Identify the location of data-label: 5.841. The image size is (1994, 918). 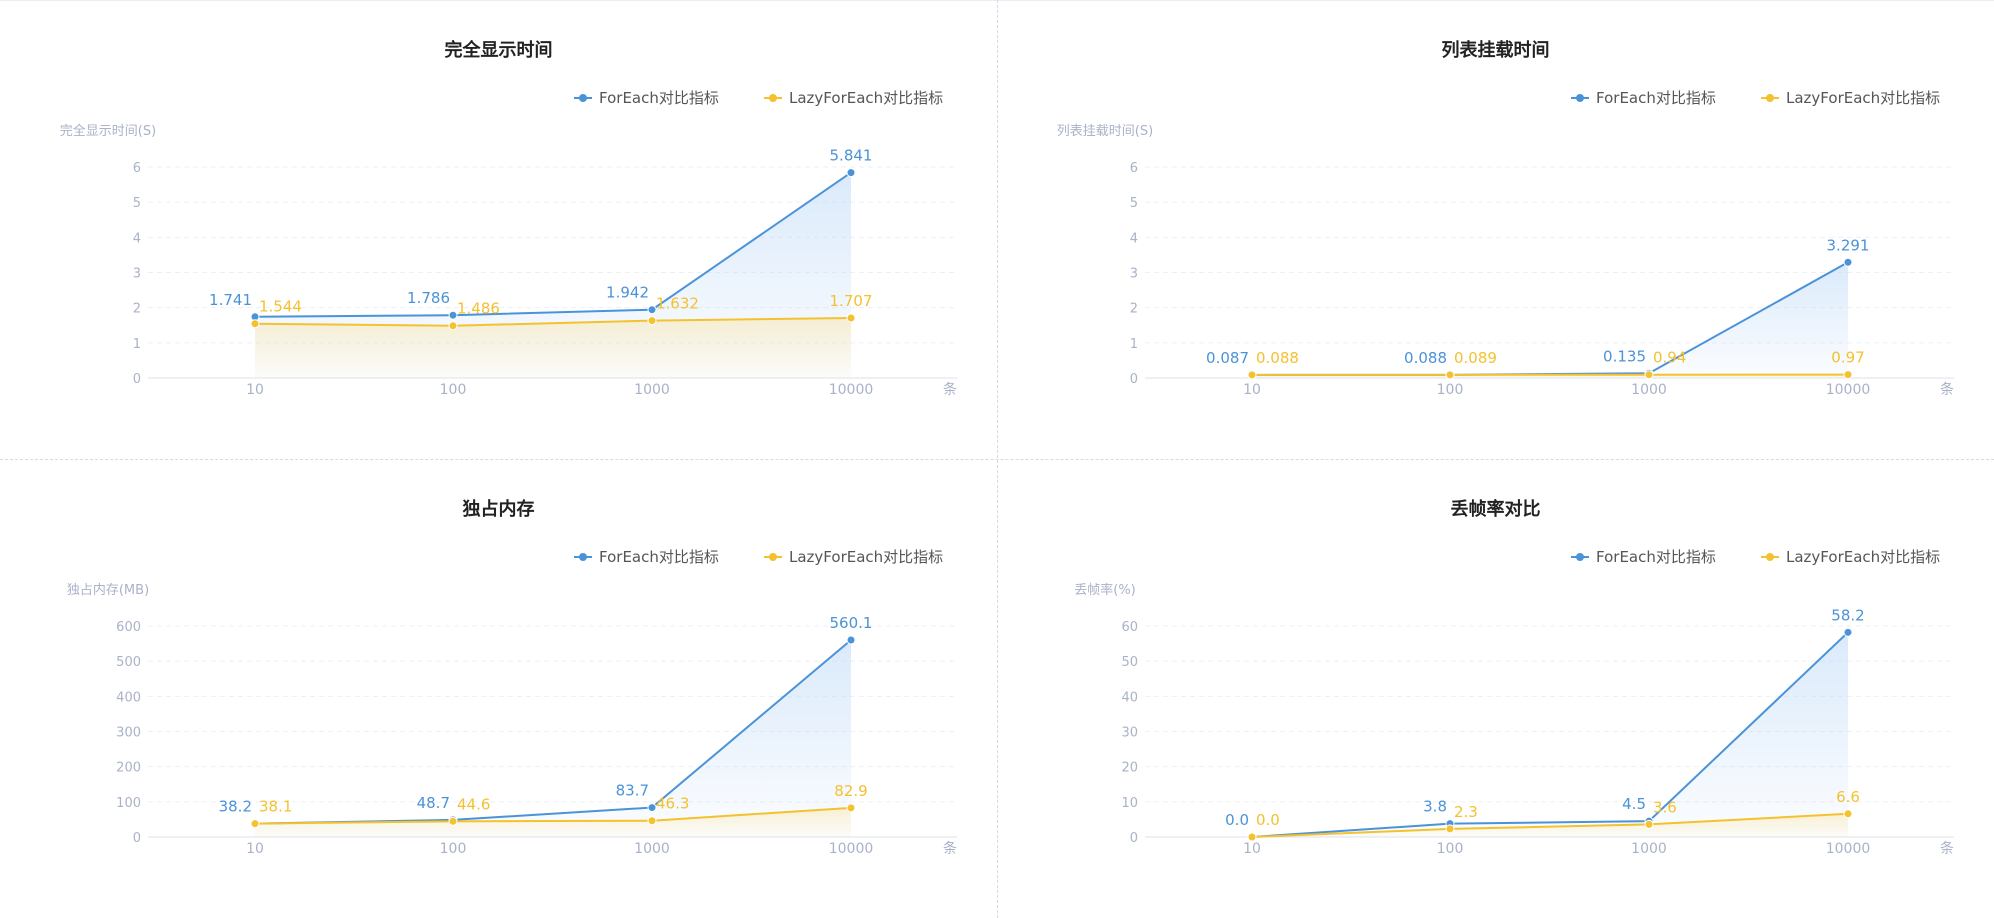
(851, 156).